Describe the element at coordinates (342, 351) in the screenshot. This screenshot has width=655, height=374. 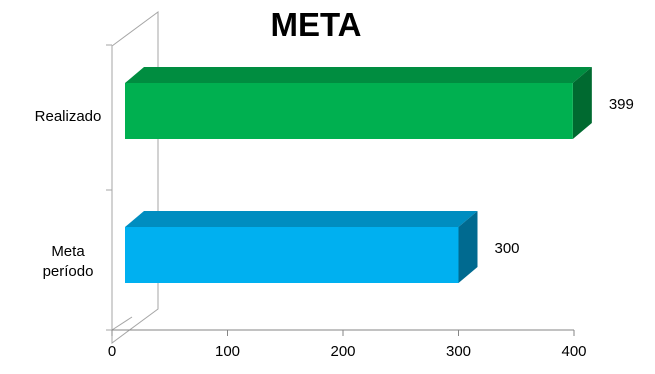
I see `x-tick-label: 200` at that location.